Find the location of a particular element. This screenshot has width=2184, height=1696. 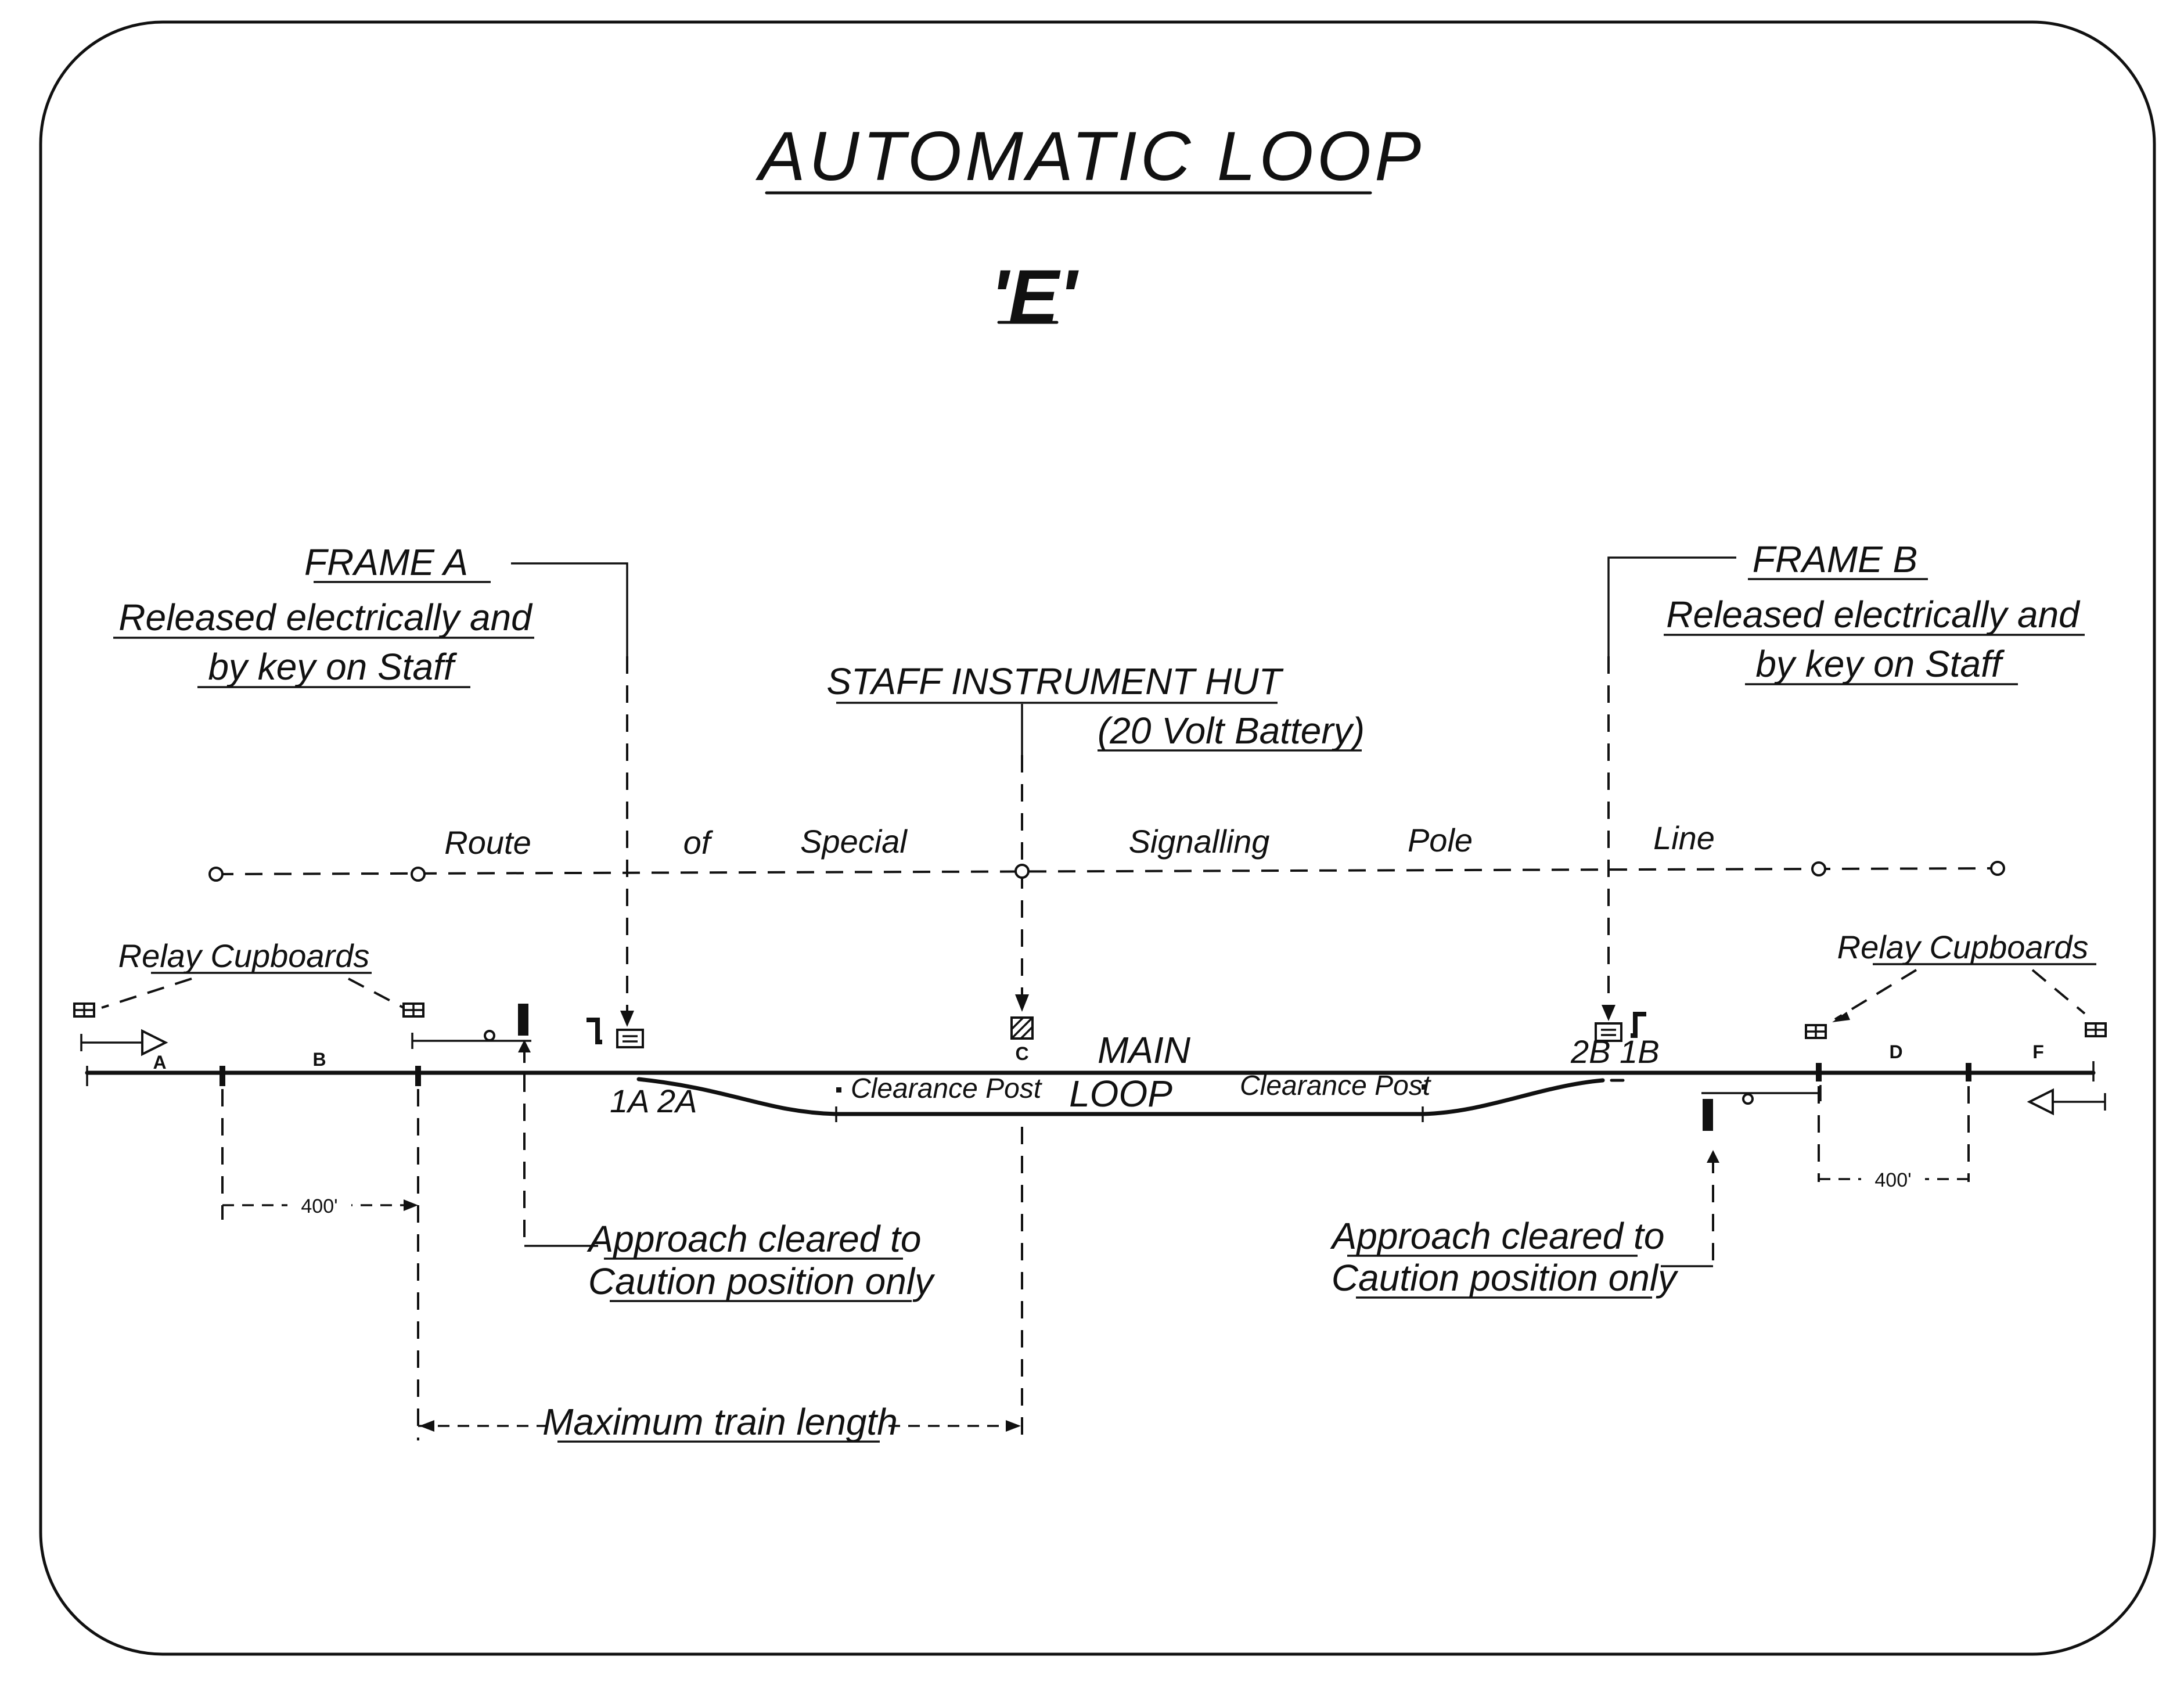

frame-a-arrowhead is located at coordinates (627, 1019).